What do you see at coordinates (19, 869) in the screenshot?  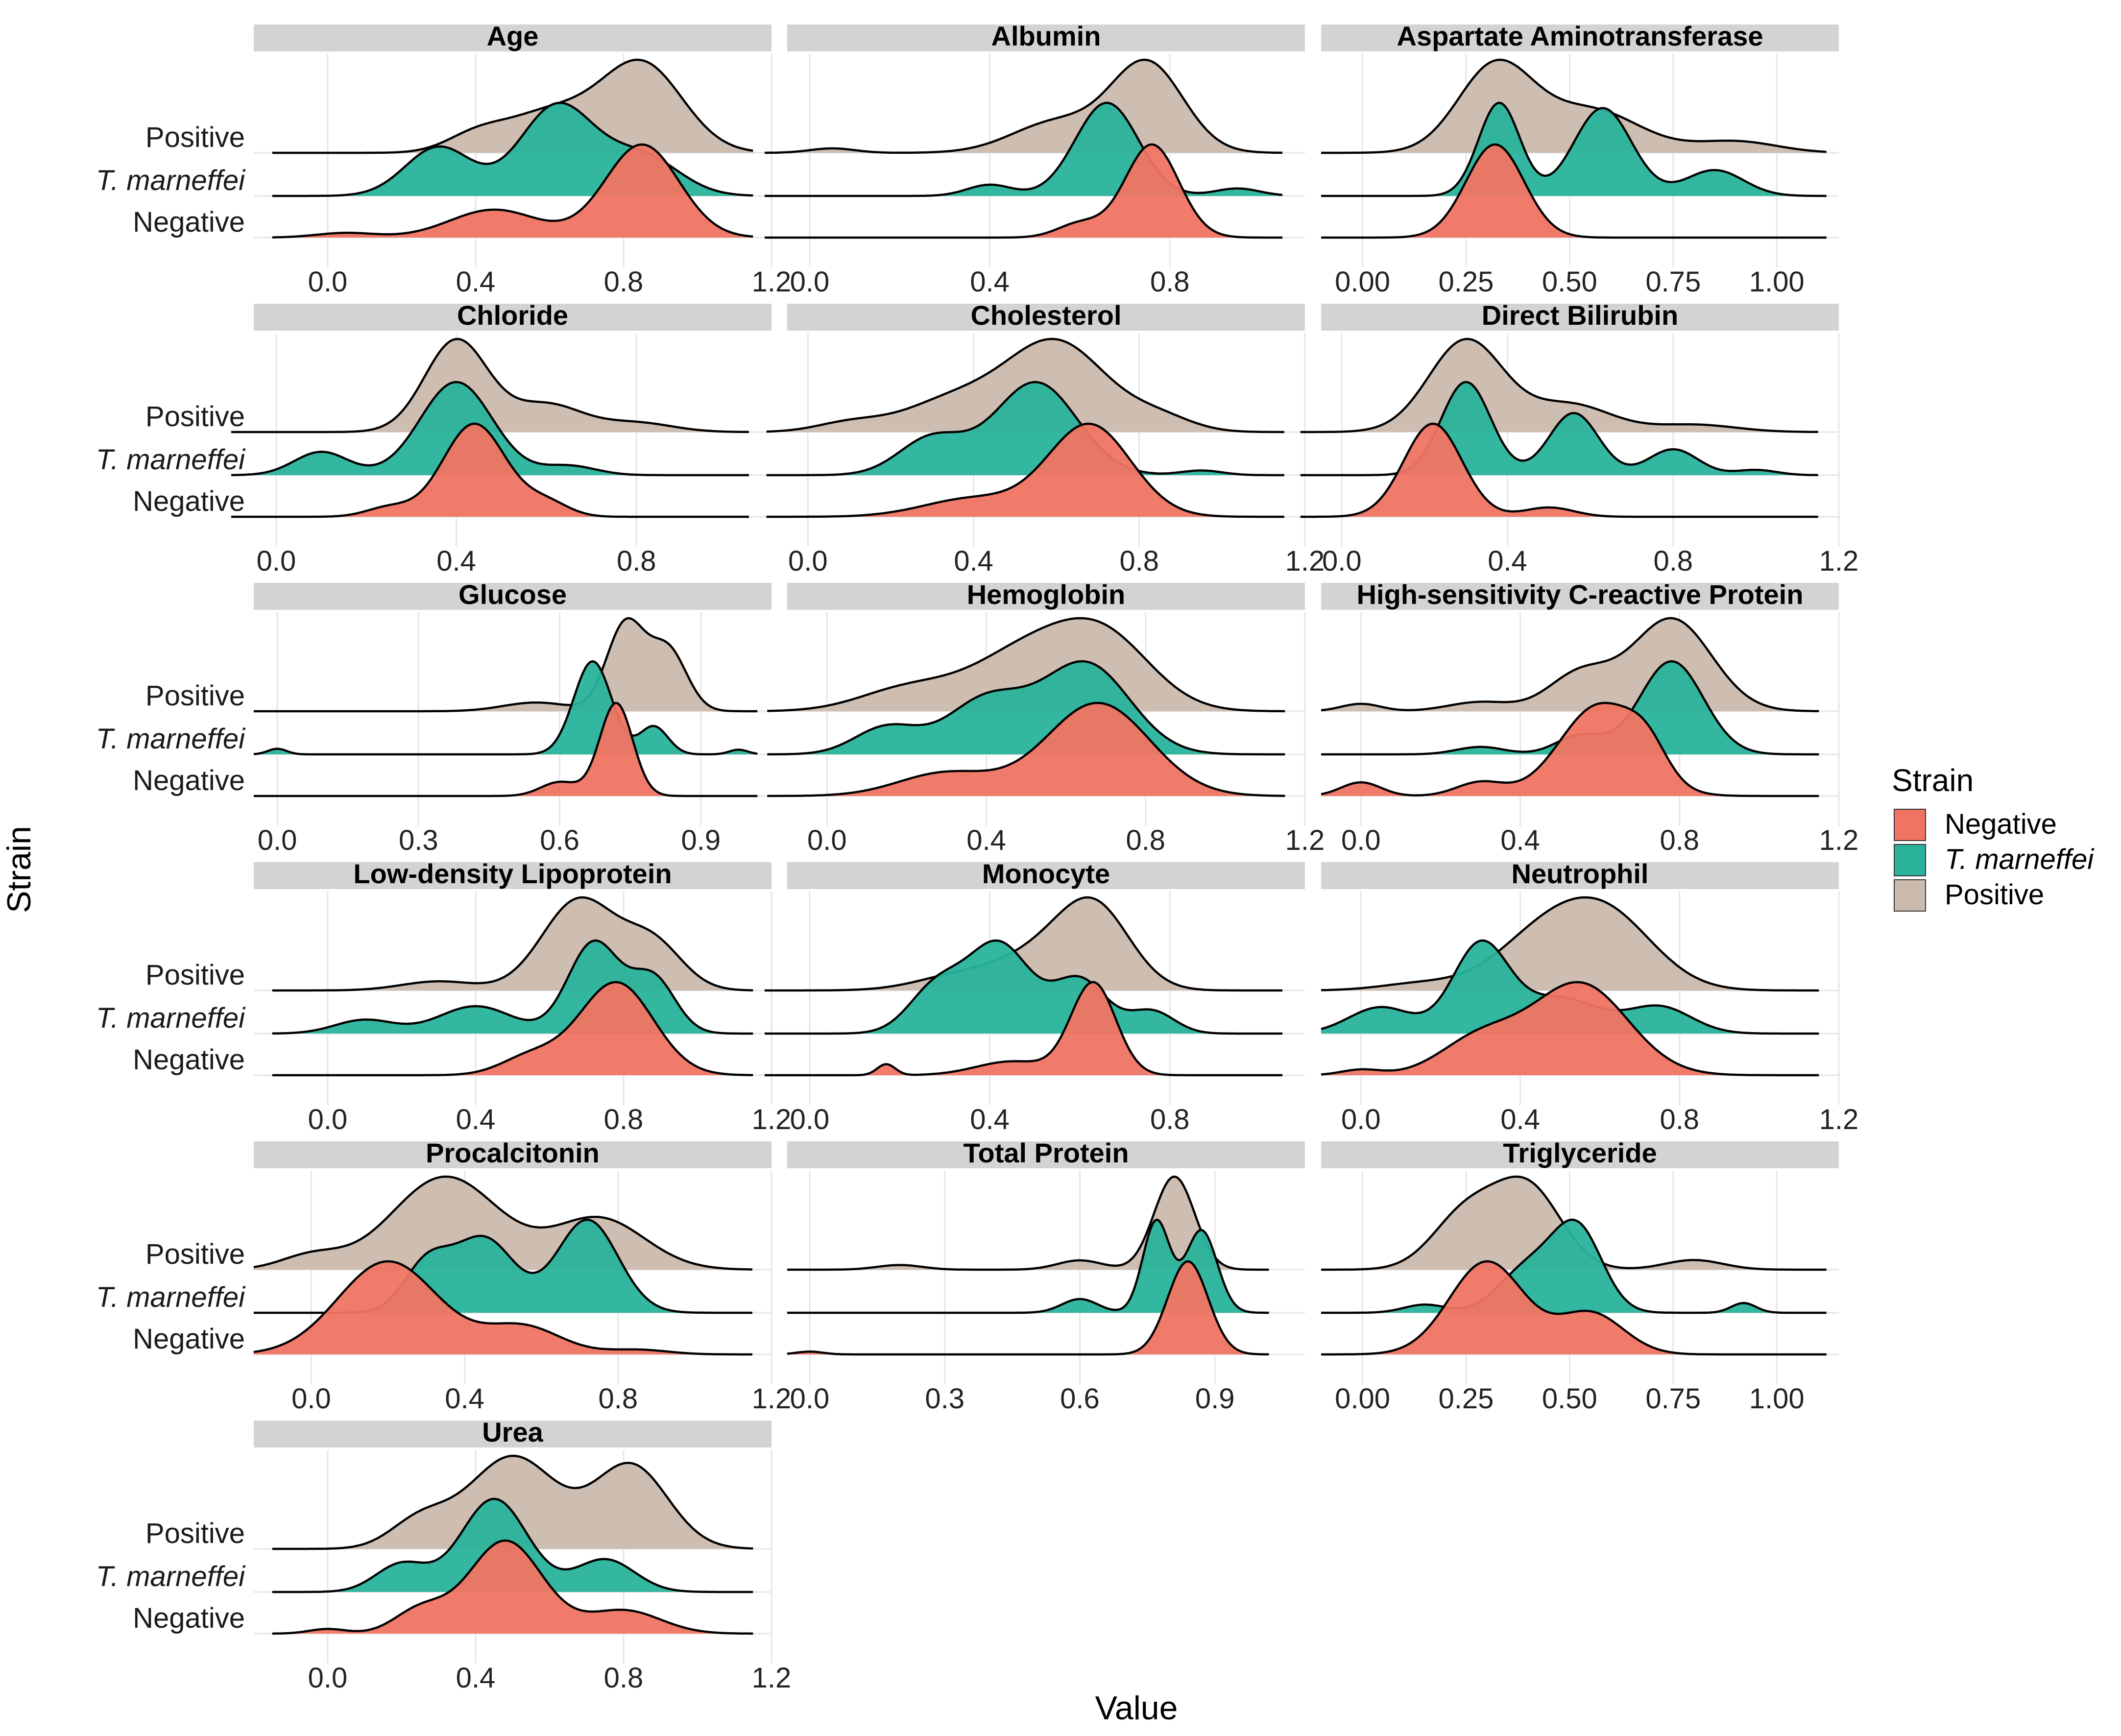 I see `y-axis-title: Strain` at bounding box center [19, 869].